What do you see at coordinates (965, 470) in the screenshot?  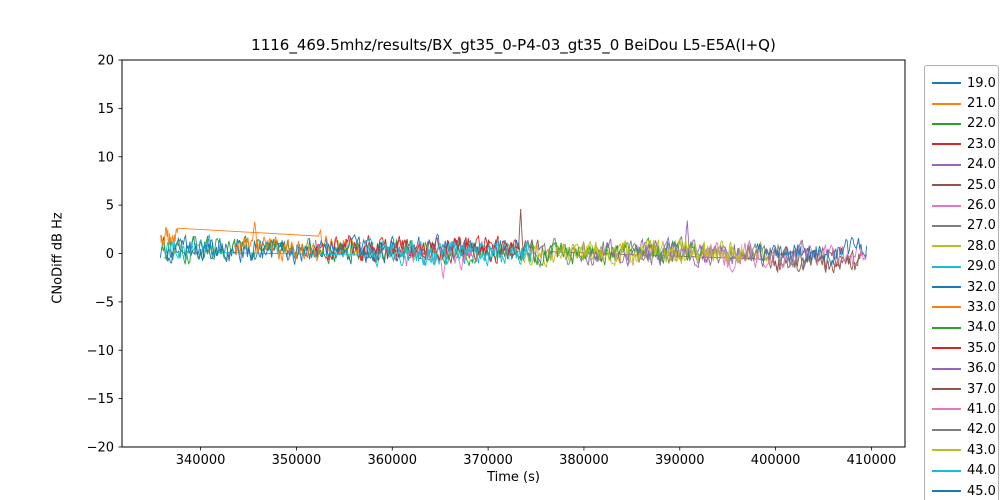 I see `legend-item: 44.0` at bounding box center [965, 470].